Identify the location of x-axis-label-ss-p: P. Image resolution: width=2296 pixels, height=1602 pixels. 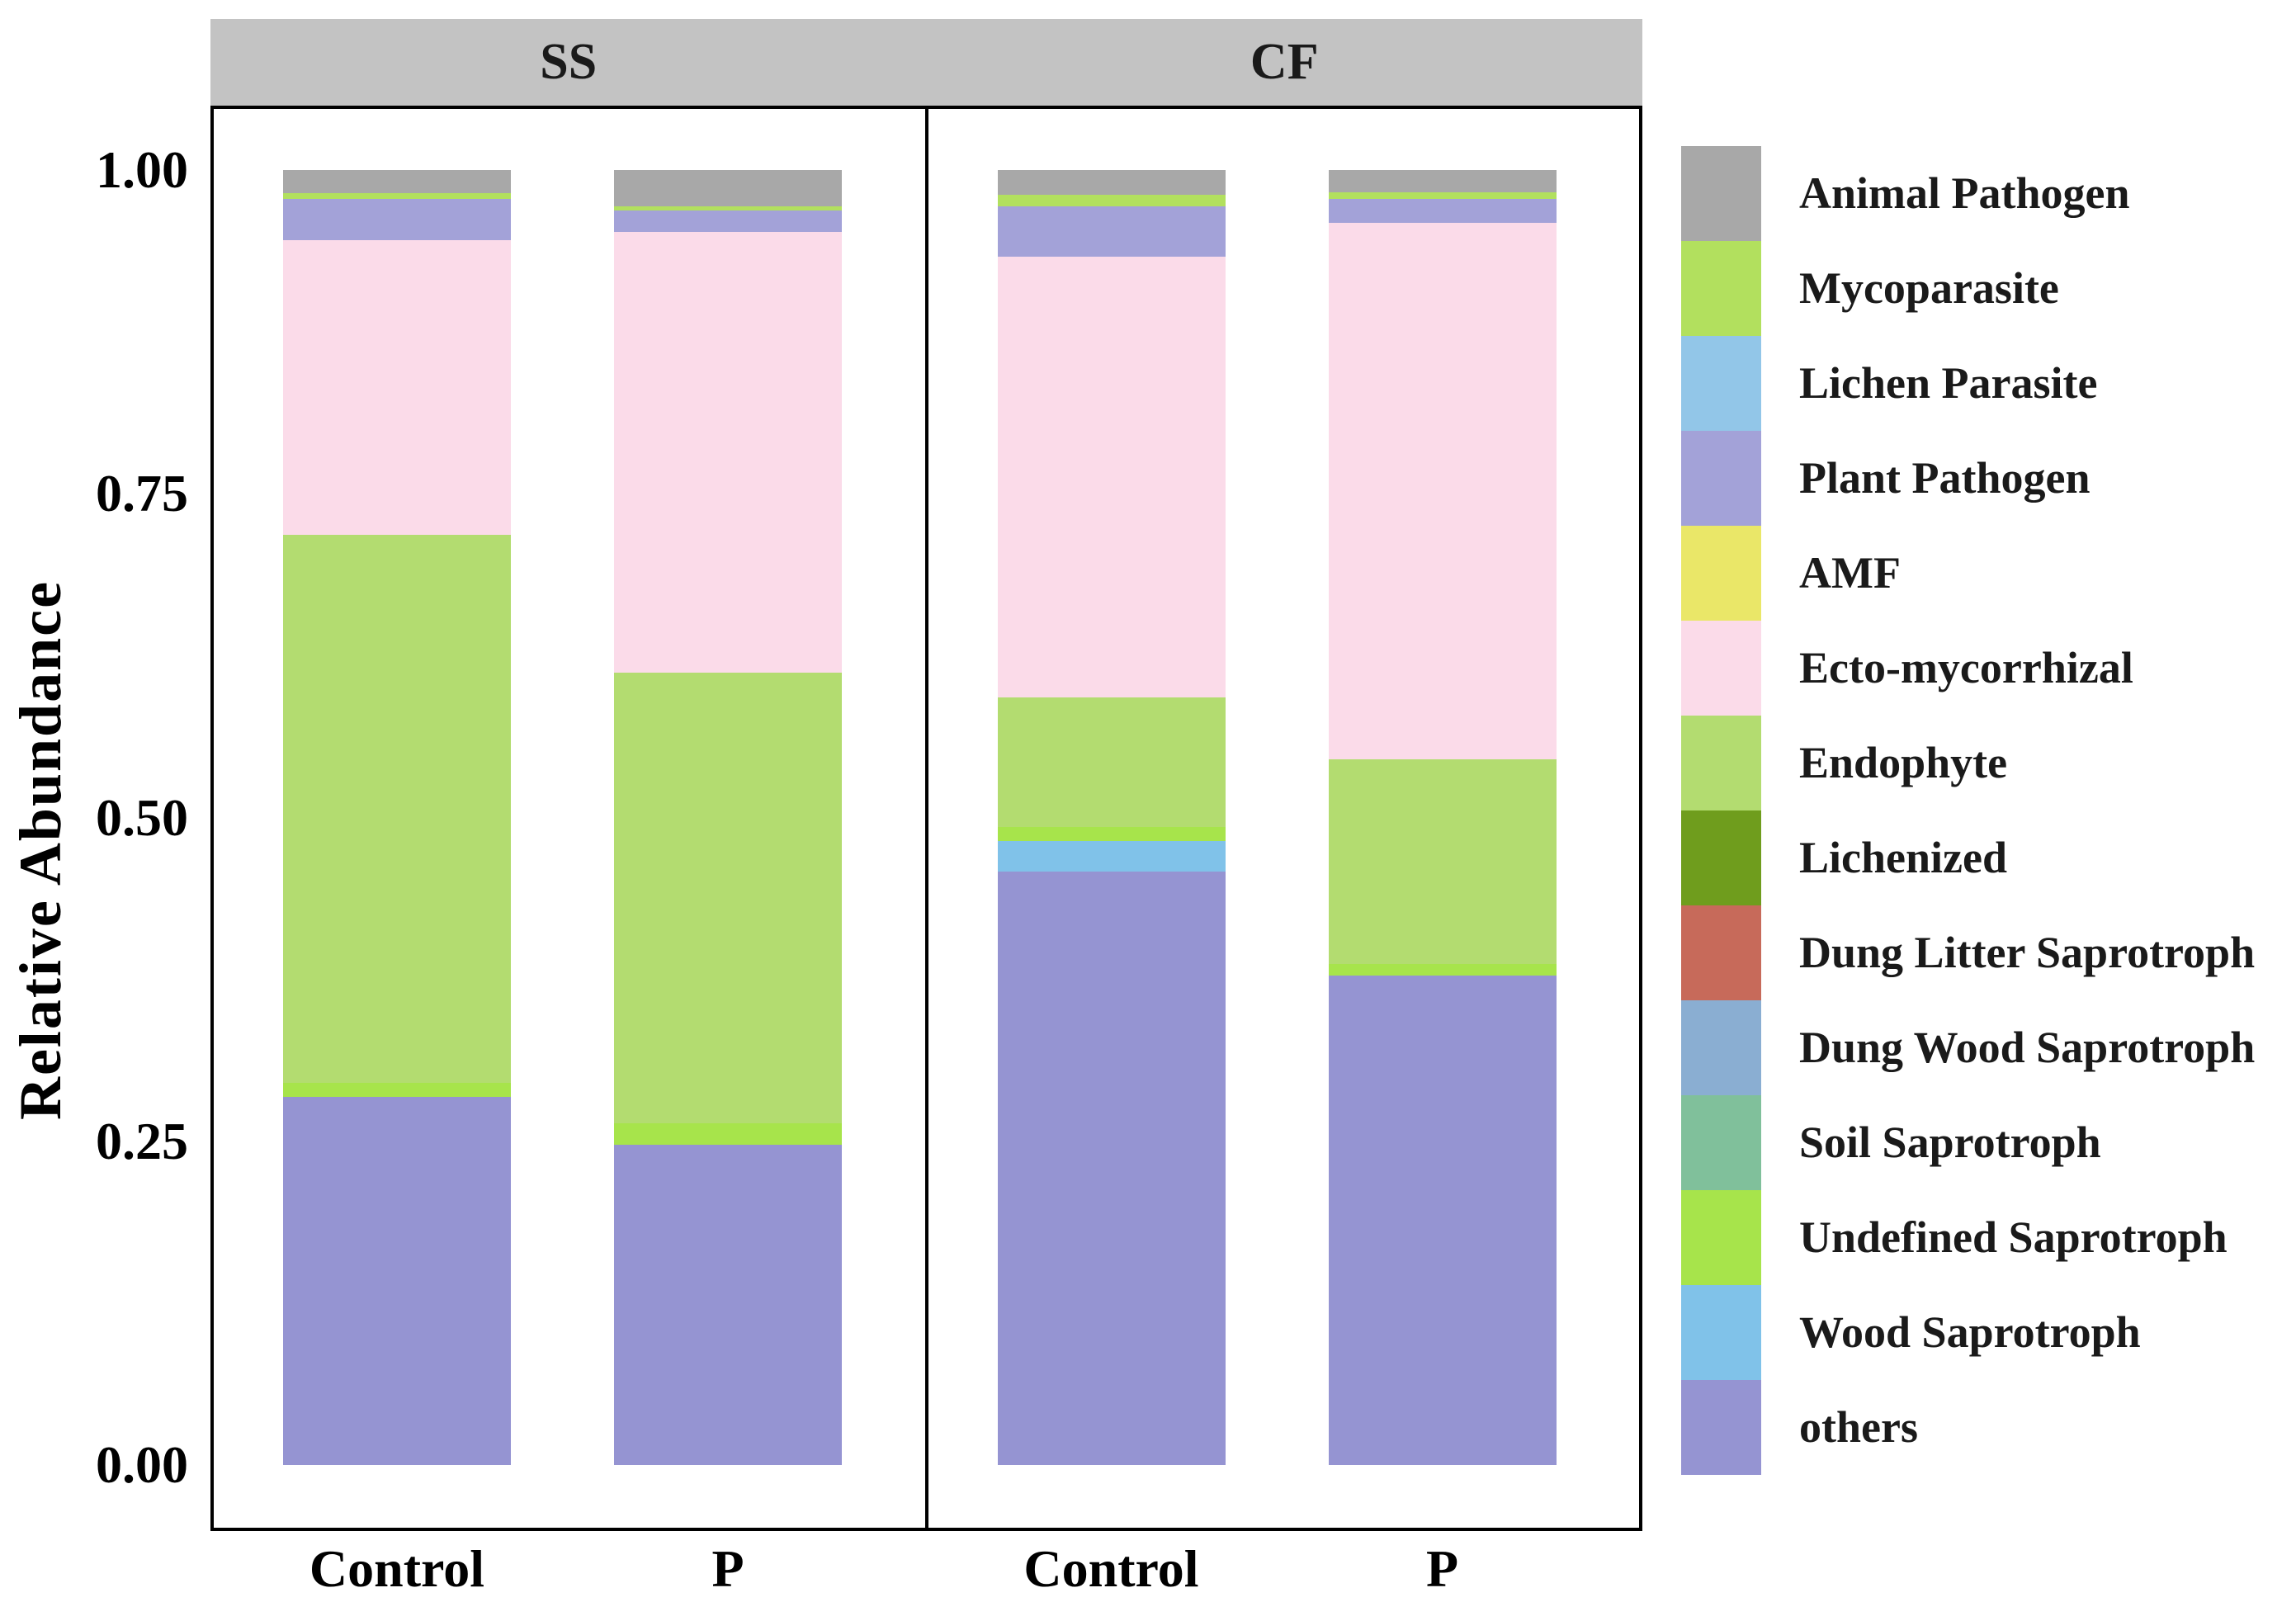
(728, 1569).